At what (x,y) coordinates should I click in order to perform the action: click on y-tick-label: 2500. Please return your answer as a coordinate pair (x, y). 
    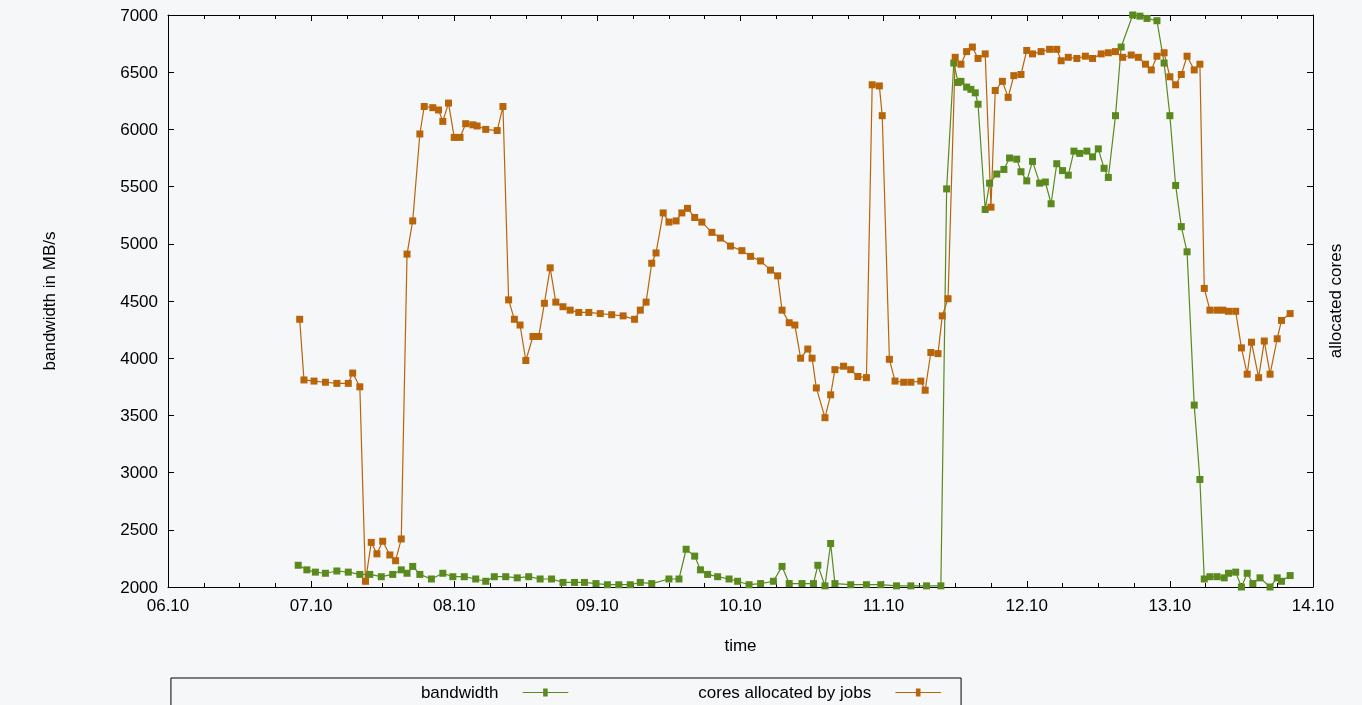
    Looking at the image, I should click on (139, 530).